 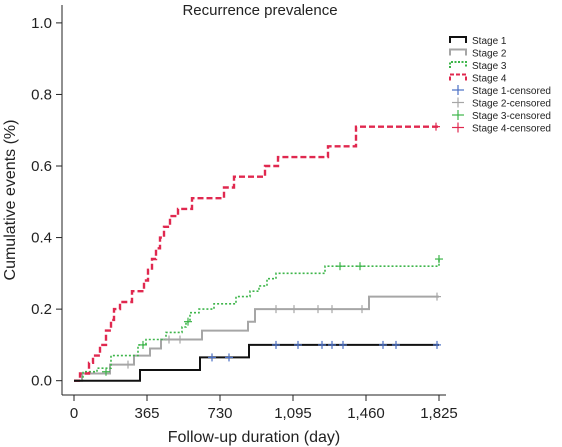 What do you see at coordinates (511, 129) in the screenshot?
I see `legend-label: Stage 4-censored` at bounding box center [511, 129].